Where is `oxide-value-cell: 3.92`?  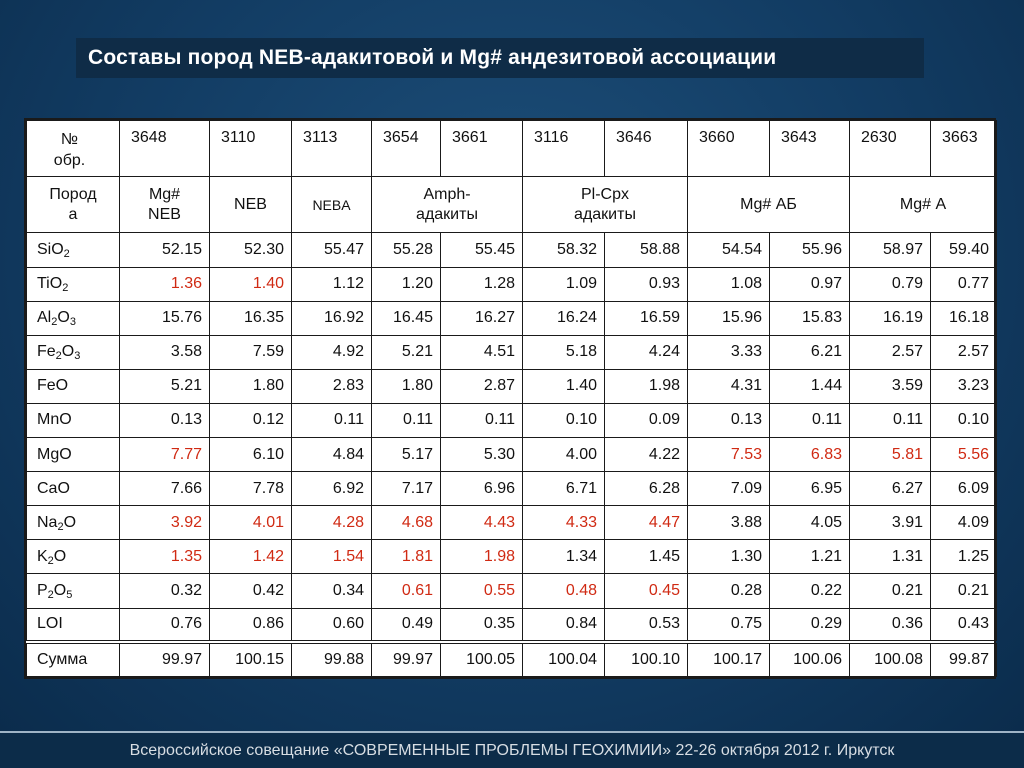
oxide-value-cell: 3.92 is located at coordinates (164, 523).